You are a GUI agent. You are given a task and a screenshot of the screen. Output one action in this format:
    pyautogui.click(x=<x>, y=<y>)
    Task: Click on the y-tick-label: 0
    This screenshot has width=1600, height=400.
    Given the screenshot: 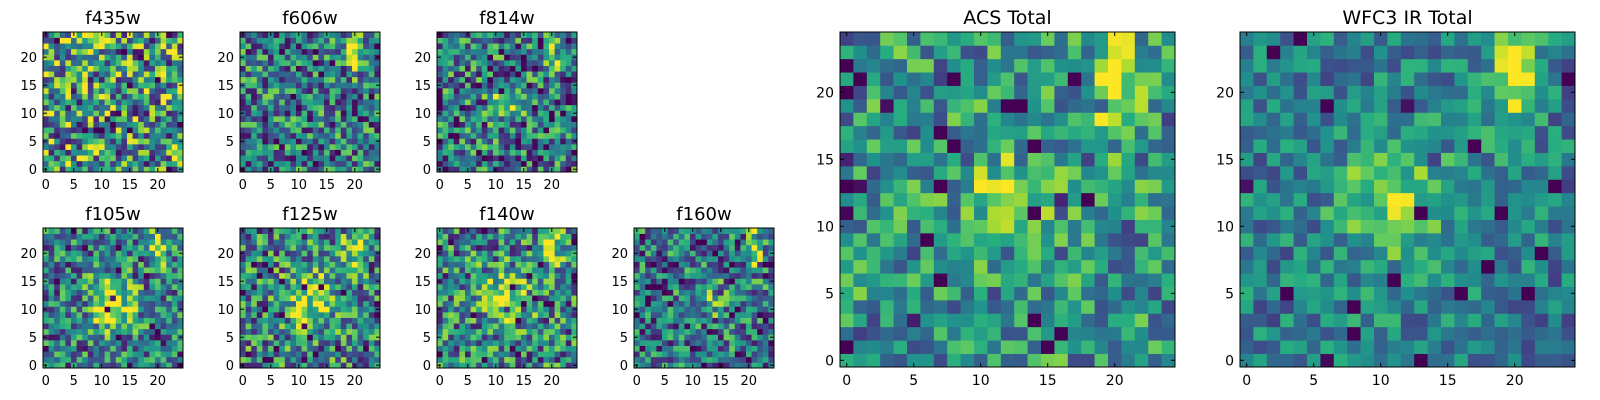 What is the action you would take?
    pyautogui.click(x=230, y=170)
    